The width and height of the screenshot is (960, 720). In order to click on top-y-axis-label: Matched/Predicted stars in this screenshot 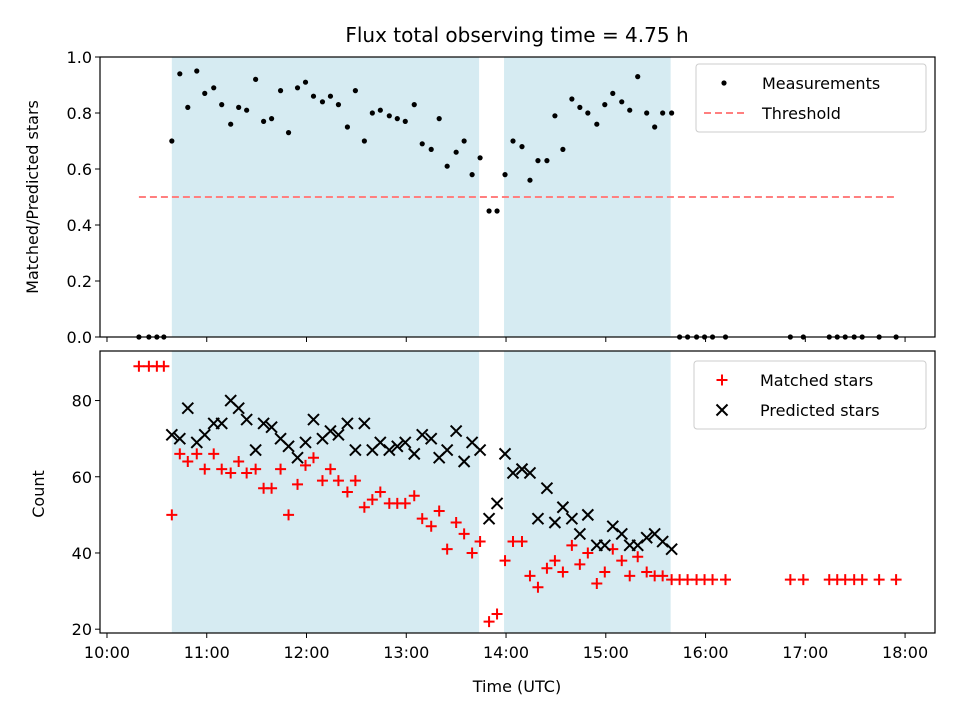, I will do `click(32, 197)`.